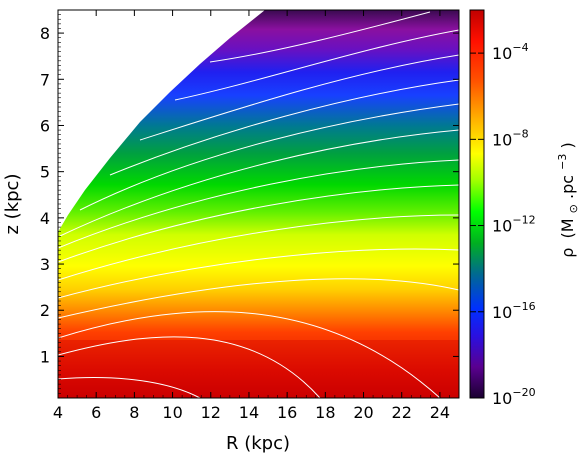 The image size is (582, 459). What do you see at coordinates (45, 125) in the screenshot?
I see `y-tick-label: 6` at bounding box center [45, 125].